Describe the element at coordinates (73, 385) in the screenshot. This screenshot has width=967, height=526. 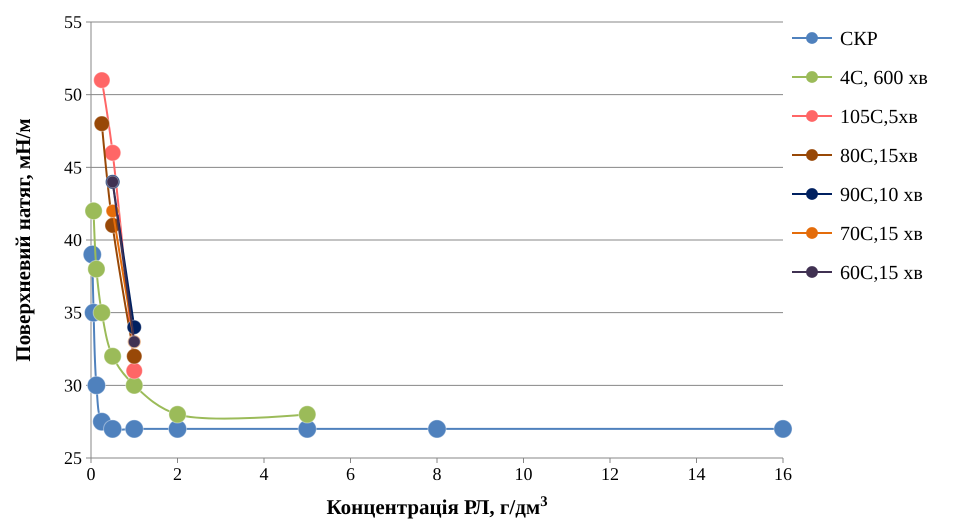
I see `y-tick-label: 30` at that location.